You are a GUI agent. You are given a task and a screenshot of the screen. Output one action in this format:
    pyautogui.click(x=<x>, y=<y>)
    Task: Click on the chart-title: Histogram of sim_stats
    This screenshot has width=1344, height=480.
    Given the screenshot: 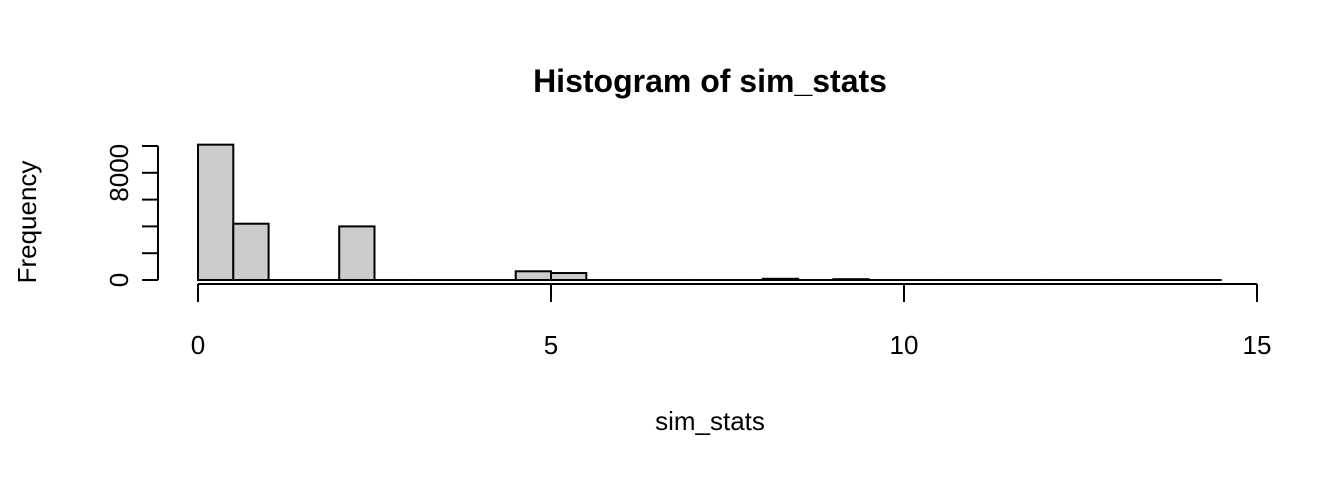 What is the action you would take?
    pyautogui.click(x=710, y=81)
    